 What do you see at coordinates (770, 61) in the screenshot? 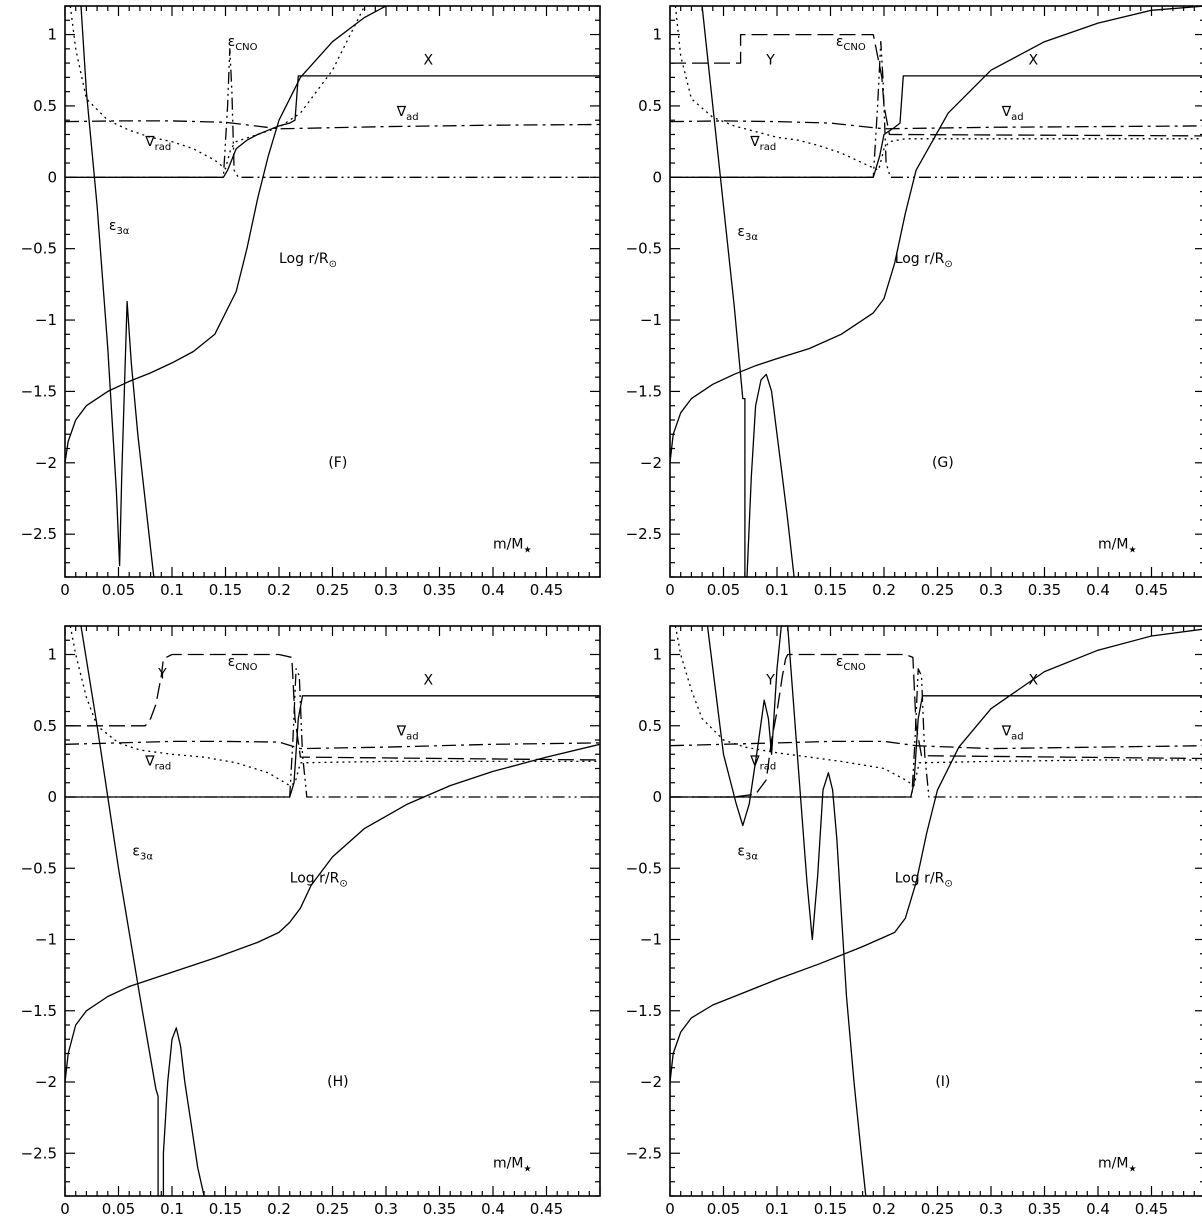
I see `annotation-y-label: Y` at bounding box center [770, 61].